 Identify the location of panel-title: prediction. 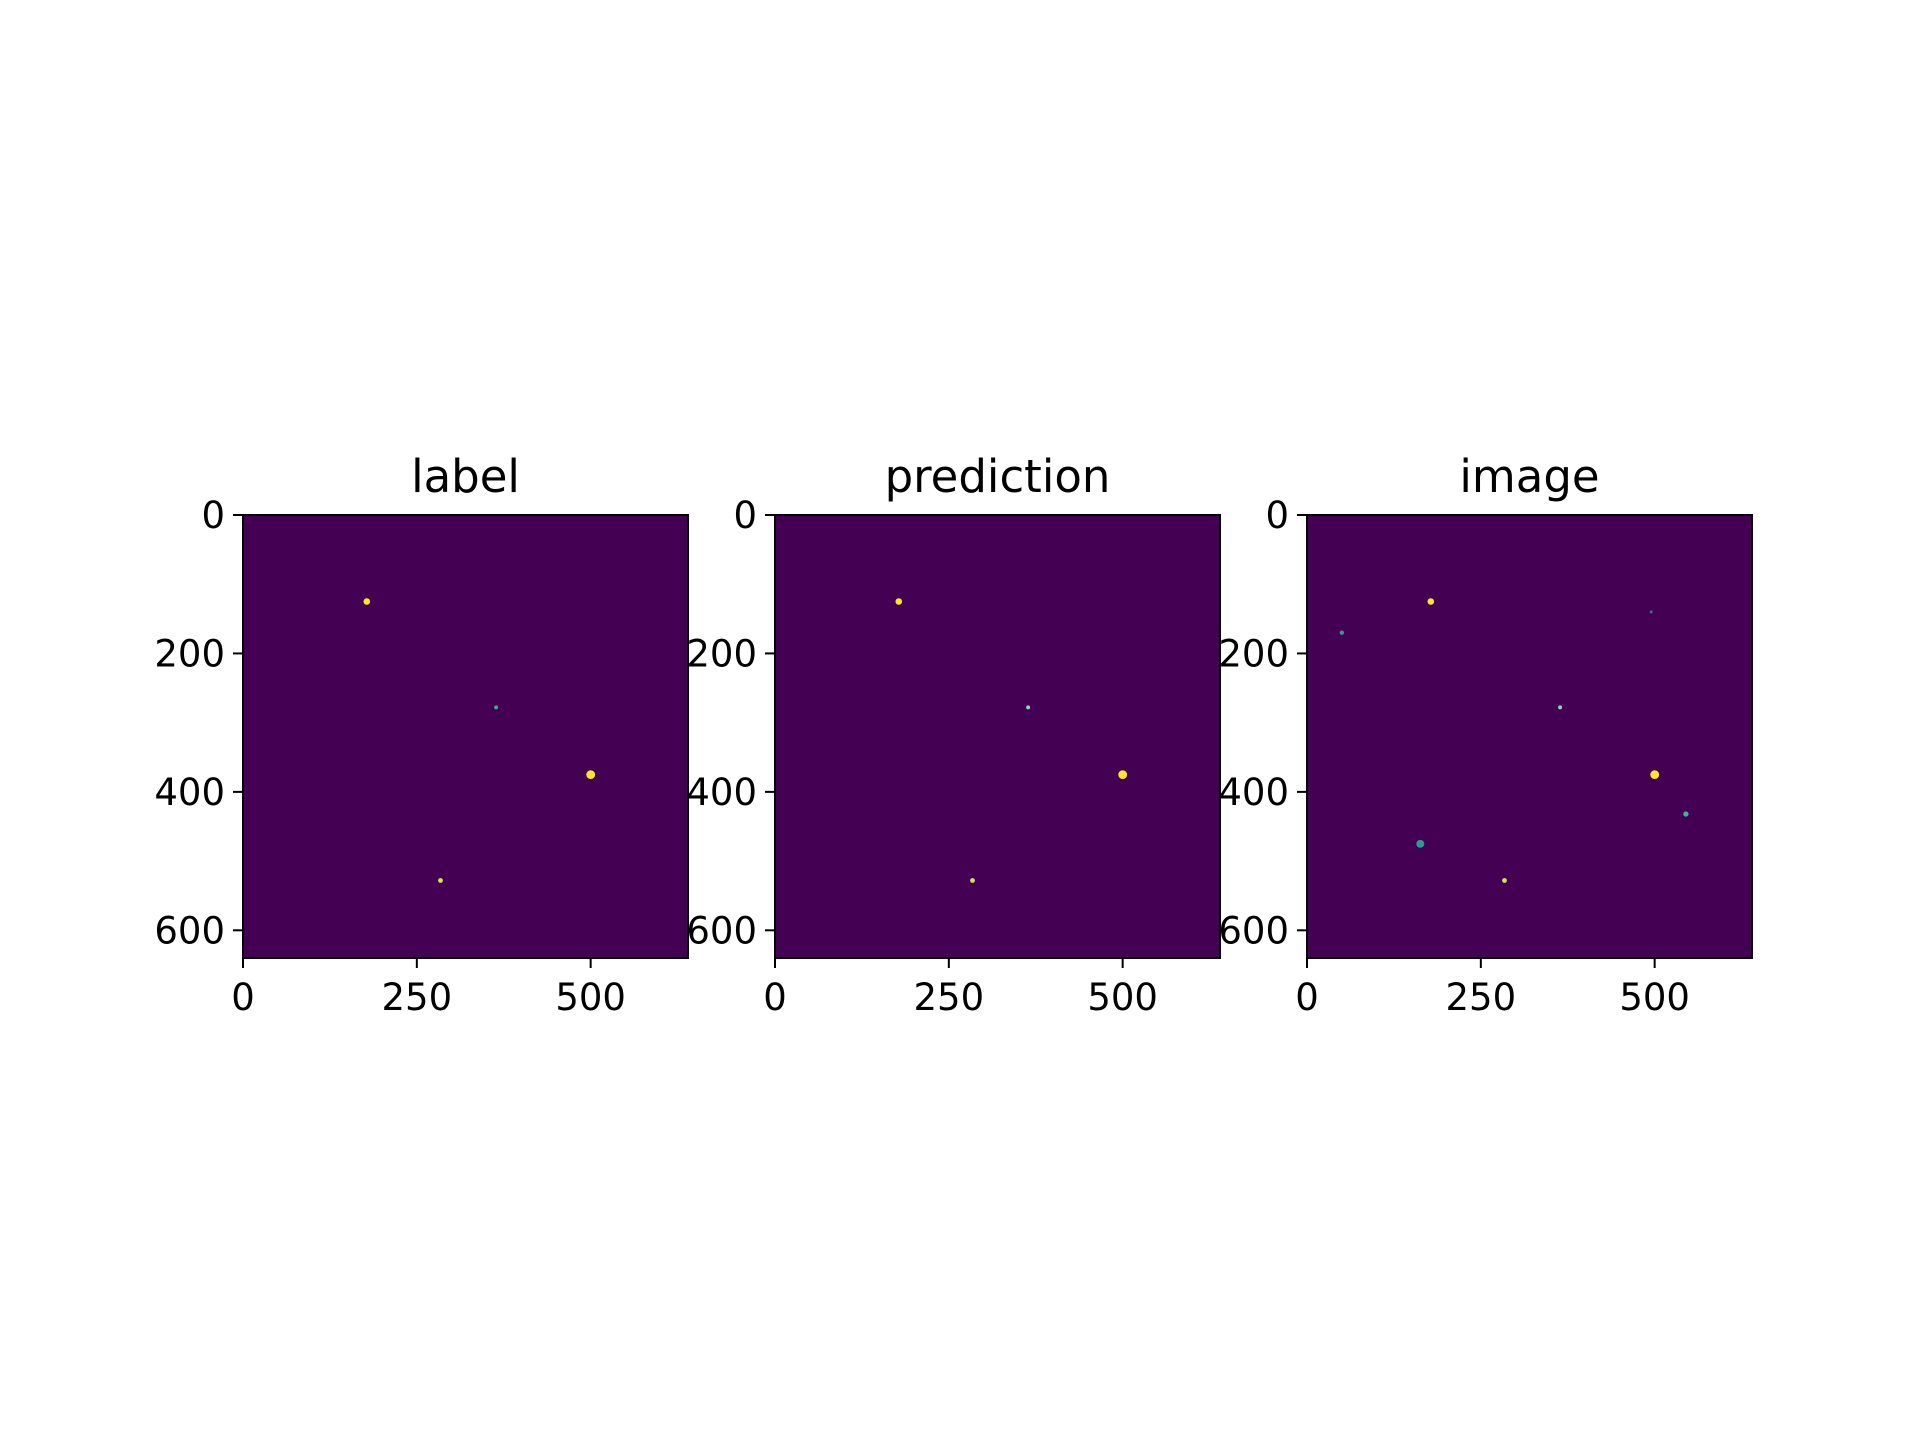
(998, 476).